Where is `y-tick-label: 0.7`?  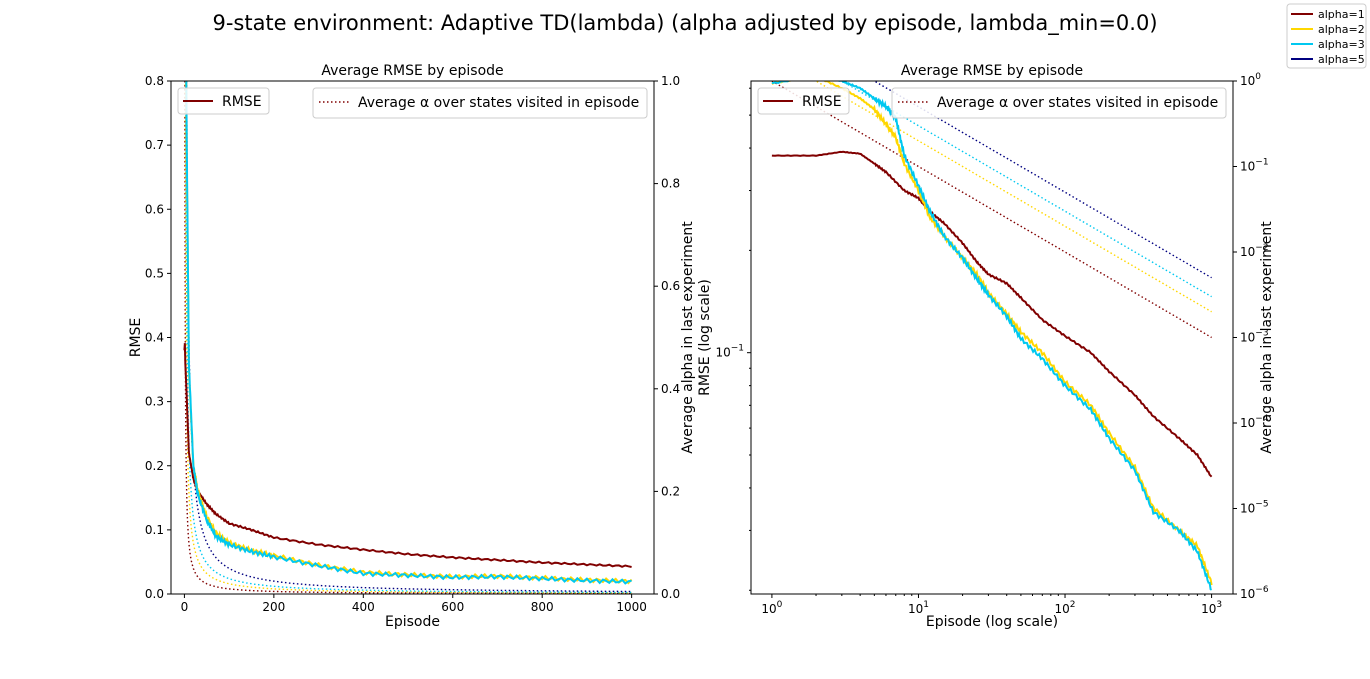 y-tick-label: 0.7 is located at coordinates (154, 145).